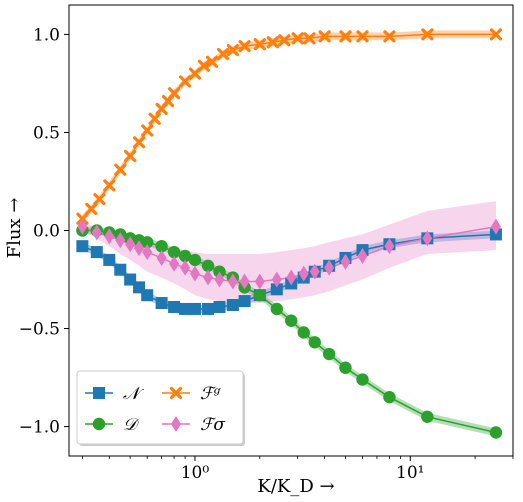 The image size is (523, 502). What do you see at coordinates (46, 232) in the screenshot?
I see `y-tick-label: 0.0` at bounding box center [46, 232].